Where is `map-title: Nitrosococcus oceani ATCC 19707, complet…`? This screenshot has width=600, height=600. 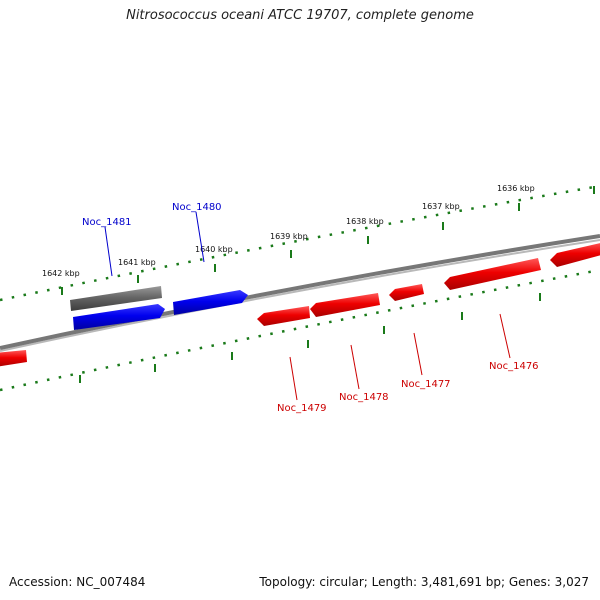 map-title: Nitrosococcus oceani ATCC 19707, complet… is located at coordinates (300, 15).